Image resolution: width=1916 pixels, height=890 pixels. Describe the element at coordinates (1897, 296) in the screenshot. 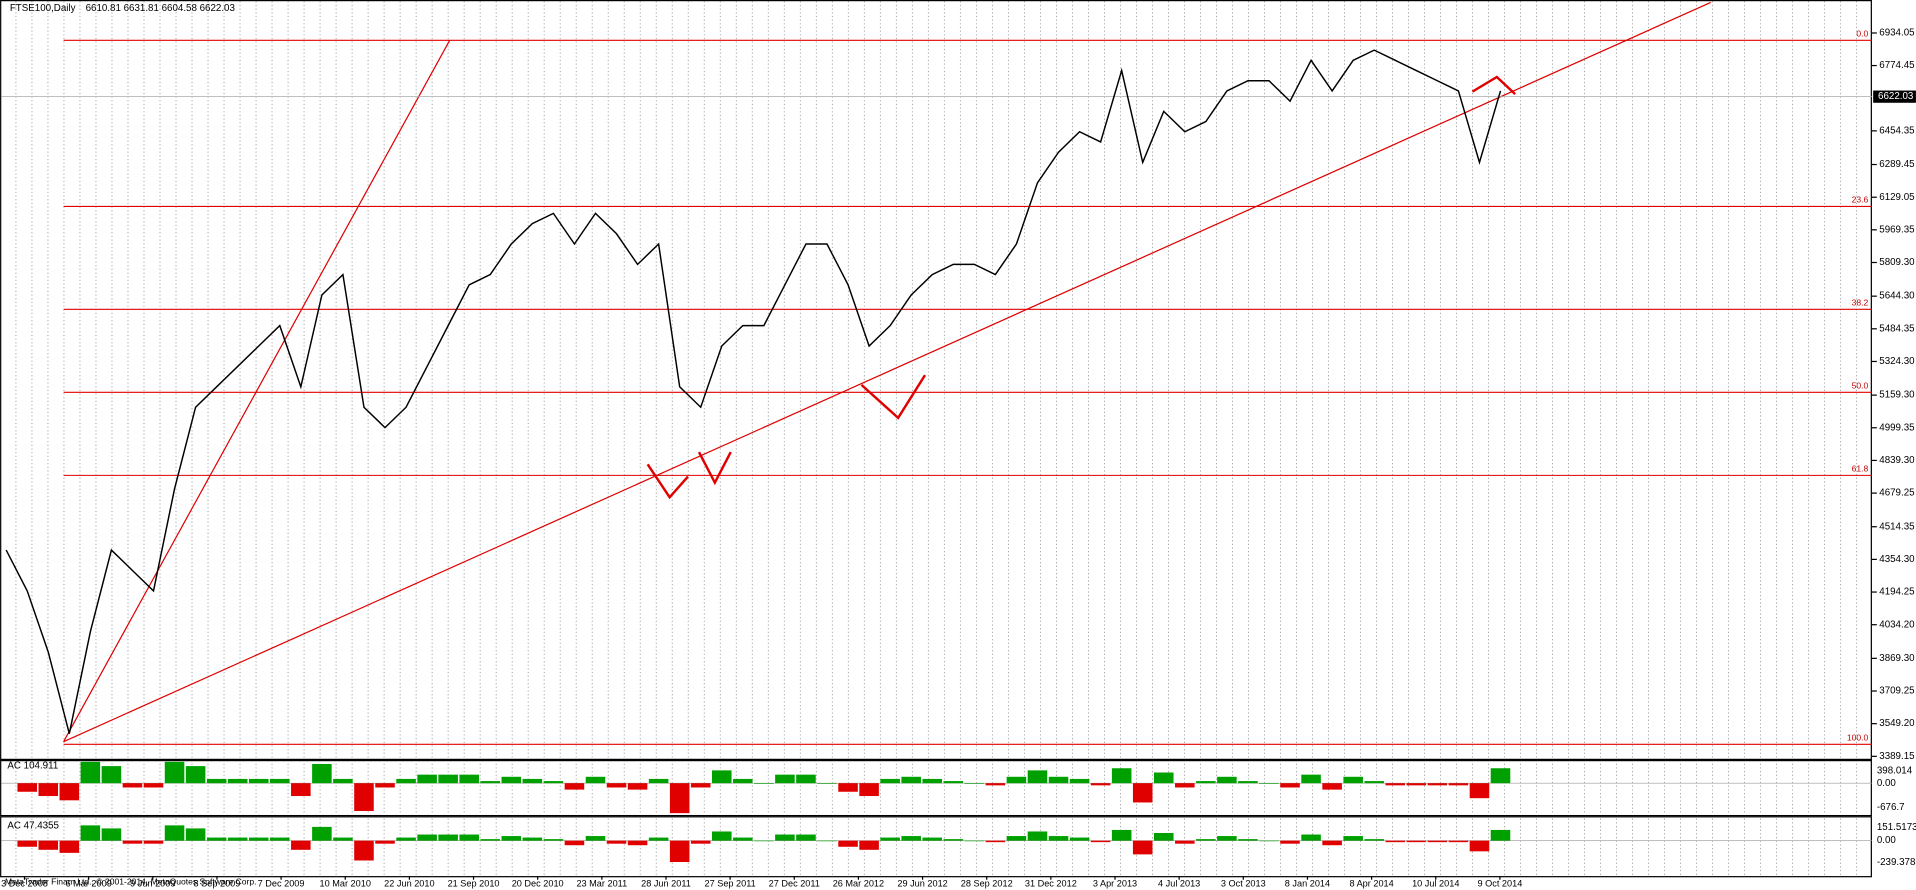

I see `price-label: 5644.30` at that location.